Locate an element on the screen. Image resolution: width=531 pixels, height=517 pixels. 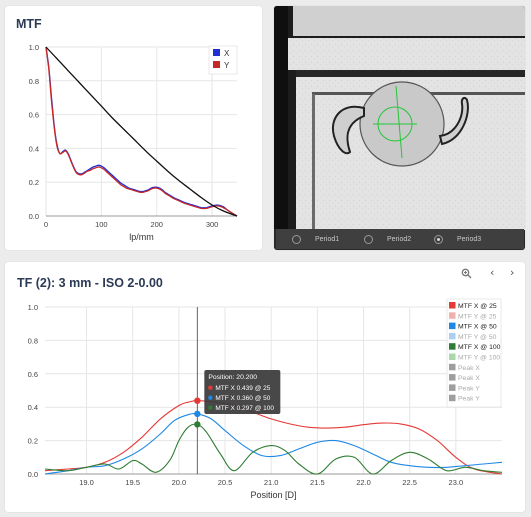
x-tick-label: 21.5 is located at coordinates (317, 482).